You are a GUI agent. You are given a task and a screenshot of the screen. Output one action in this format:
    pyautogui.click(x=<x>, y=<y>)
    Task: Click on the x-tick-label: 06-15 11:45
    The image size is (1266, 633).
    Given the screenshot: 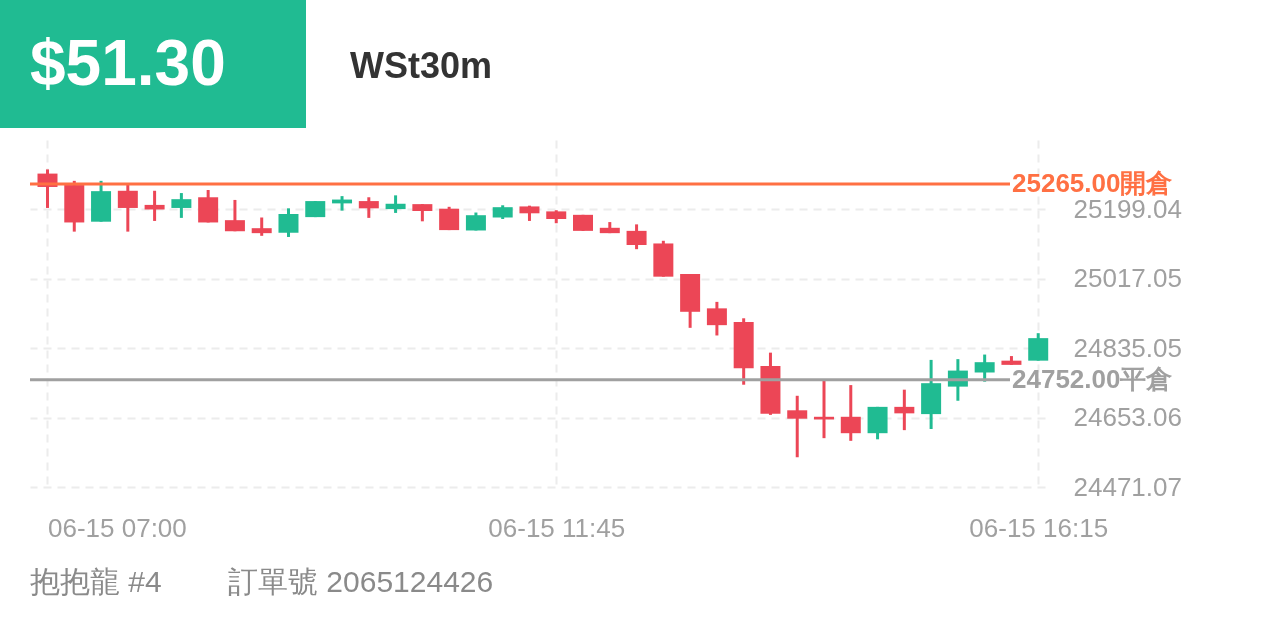 What is the action you would take?
    pyautogui.click(x=557, y=527)
    